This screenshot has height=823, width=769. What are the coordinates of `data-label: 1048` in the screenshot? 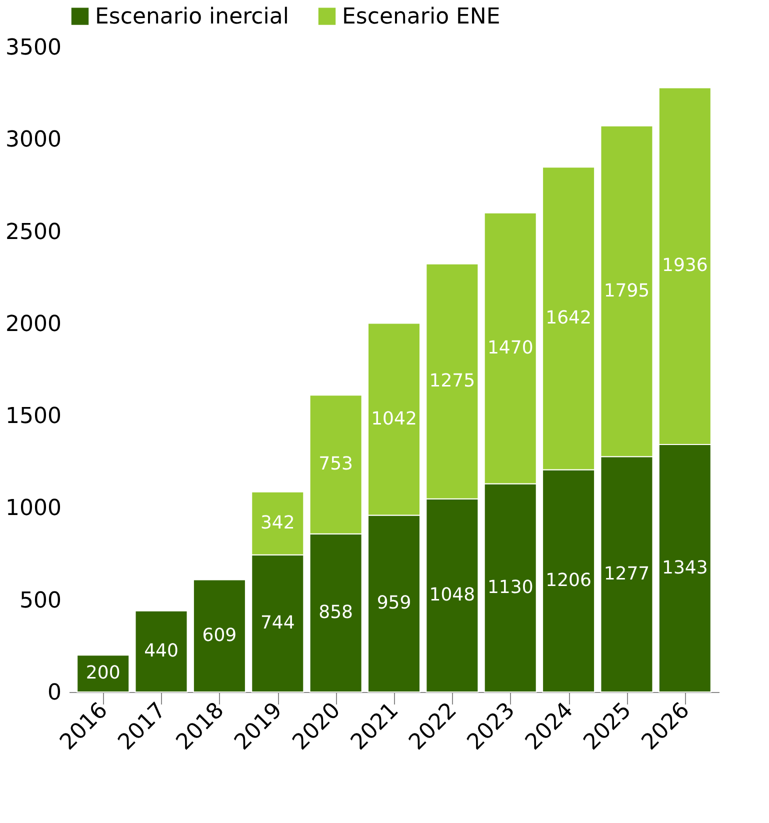 It's located at (452, 595).